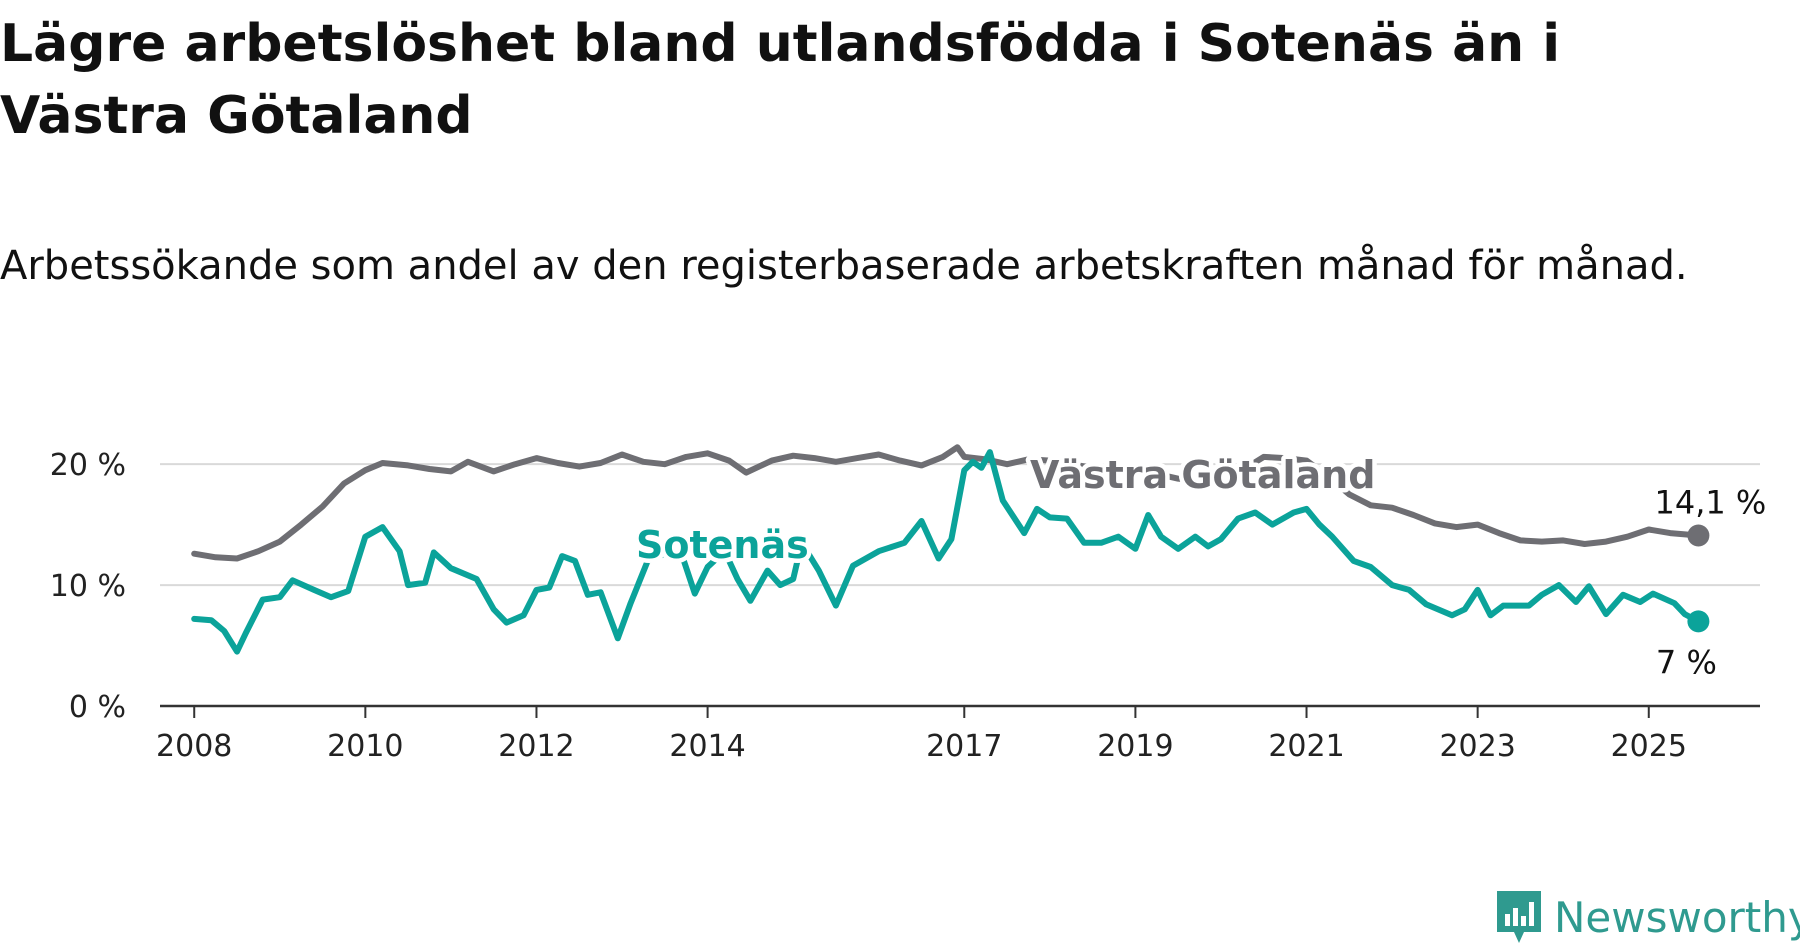  I want to click on x-tick-label: 2014, so click(707, 746).